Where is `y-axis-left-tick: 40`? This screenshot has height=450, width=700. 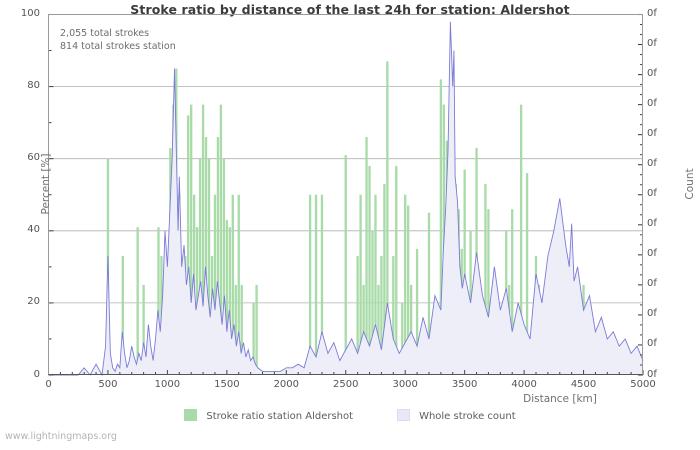
y-axis-left-tick: 40 is located at coordinates (33, 230).